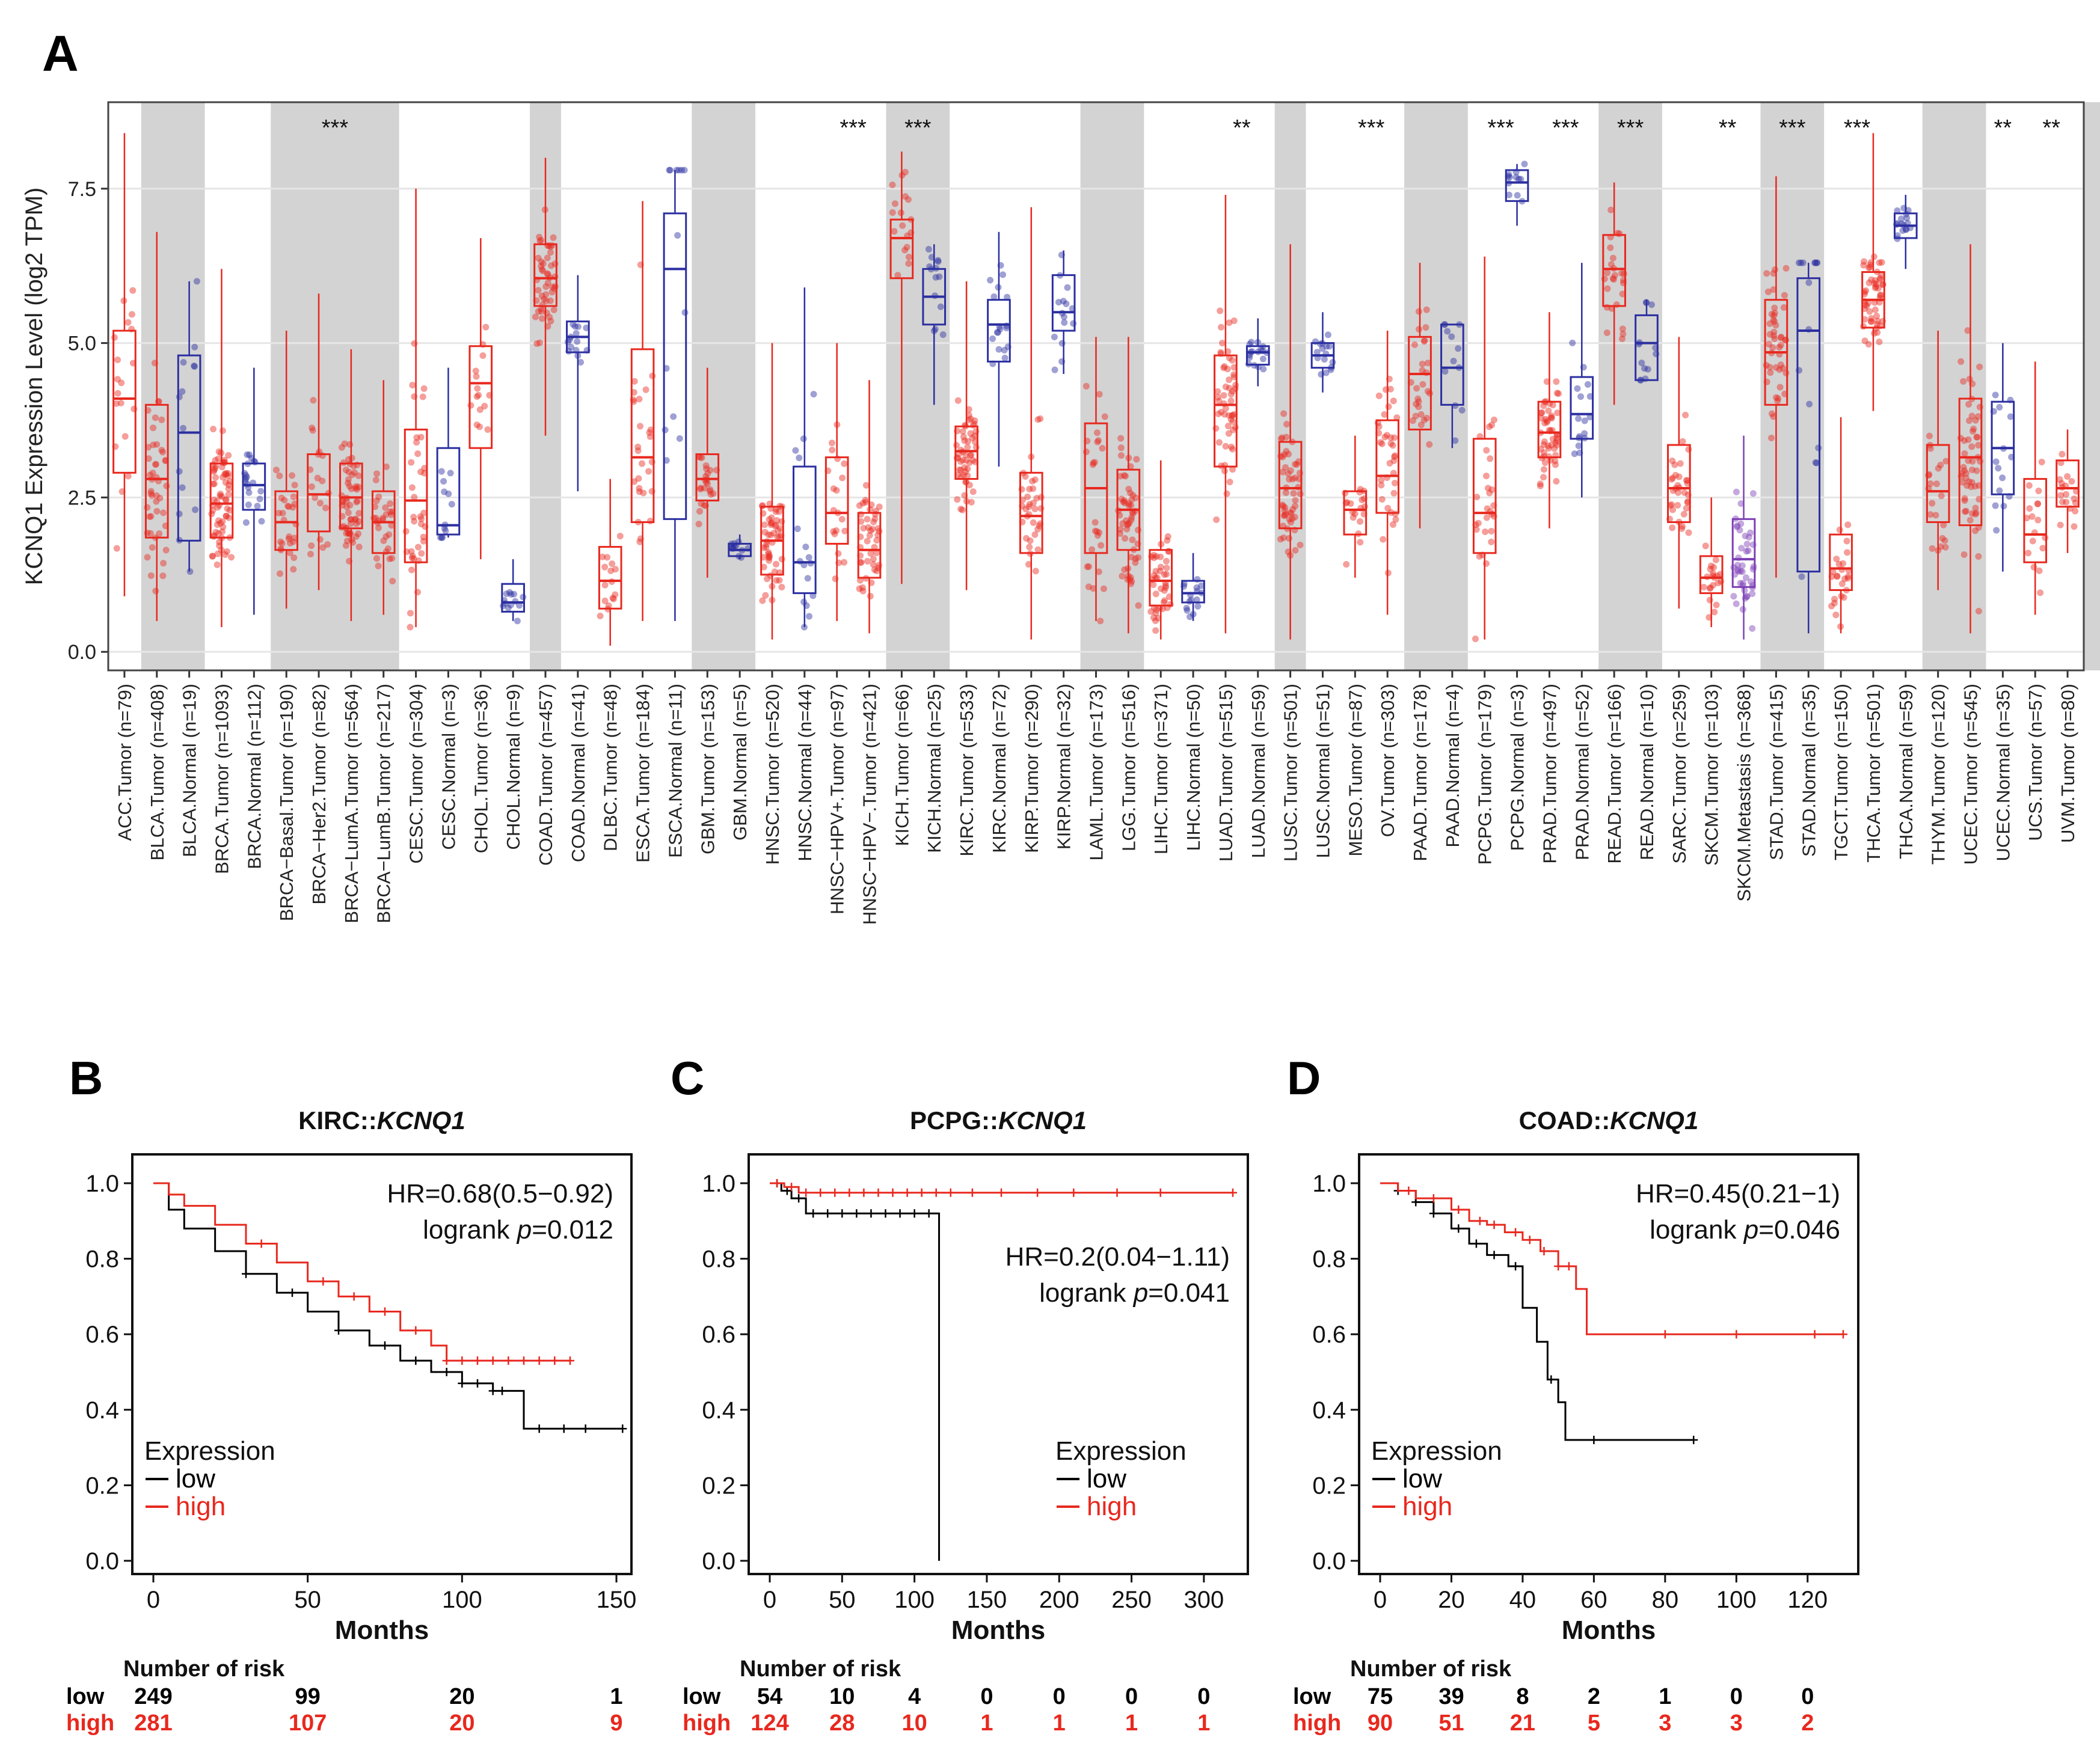 The height and width of the screenshot is (1758, 2100). I want to click on risk-value: 249, so click(153, 1696).